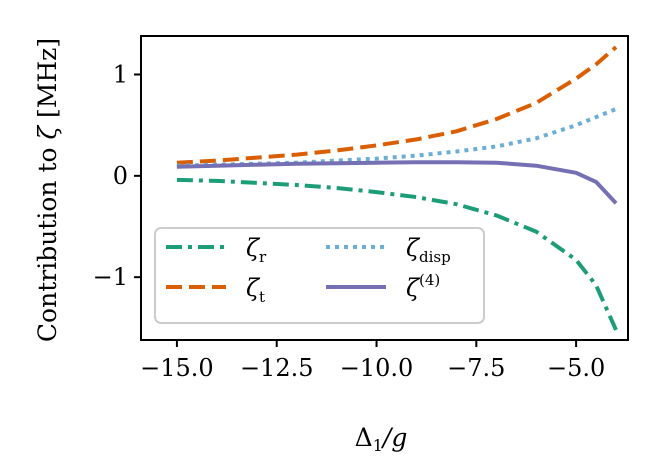 The width and height of the screenshot is (666, 466). Describe the element at coordinates (377, 368) in the screenshot. I see `x-tick-label: −10.0` at that location.